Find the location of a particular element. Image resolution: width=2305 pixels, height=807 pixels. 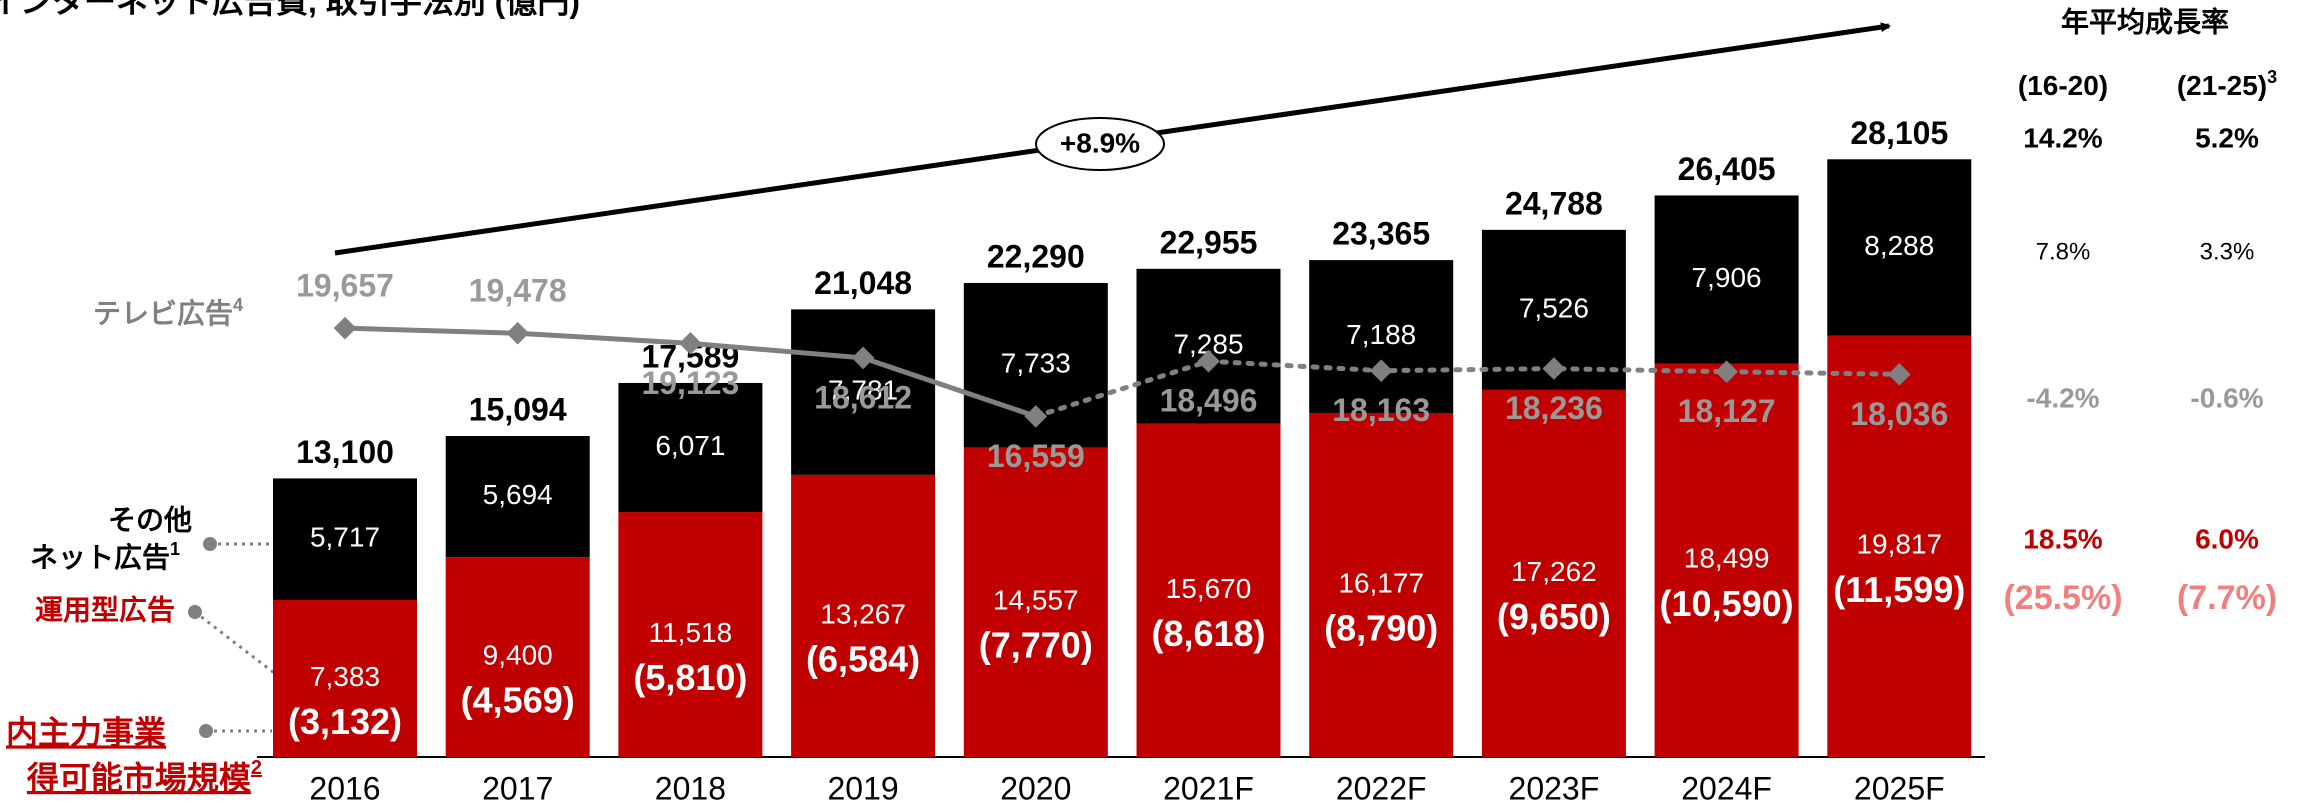

cagr-column: (21-25)3 is located at coordinates (2227, 84).